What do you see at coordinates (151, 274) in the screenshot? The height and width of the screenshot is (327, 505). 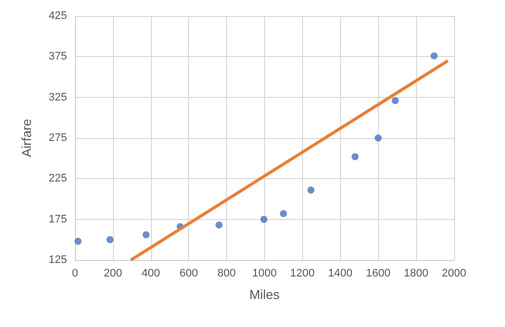 I see `x-tick-label: 400` at bounding box center [151, 274].